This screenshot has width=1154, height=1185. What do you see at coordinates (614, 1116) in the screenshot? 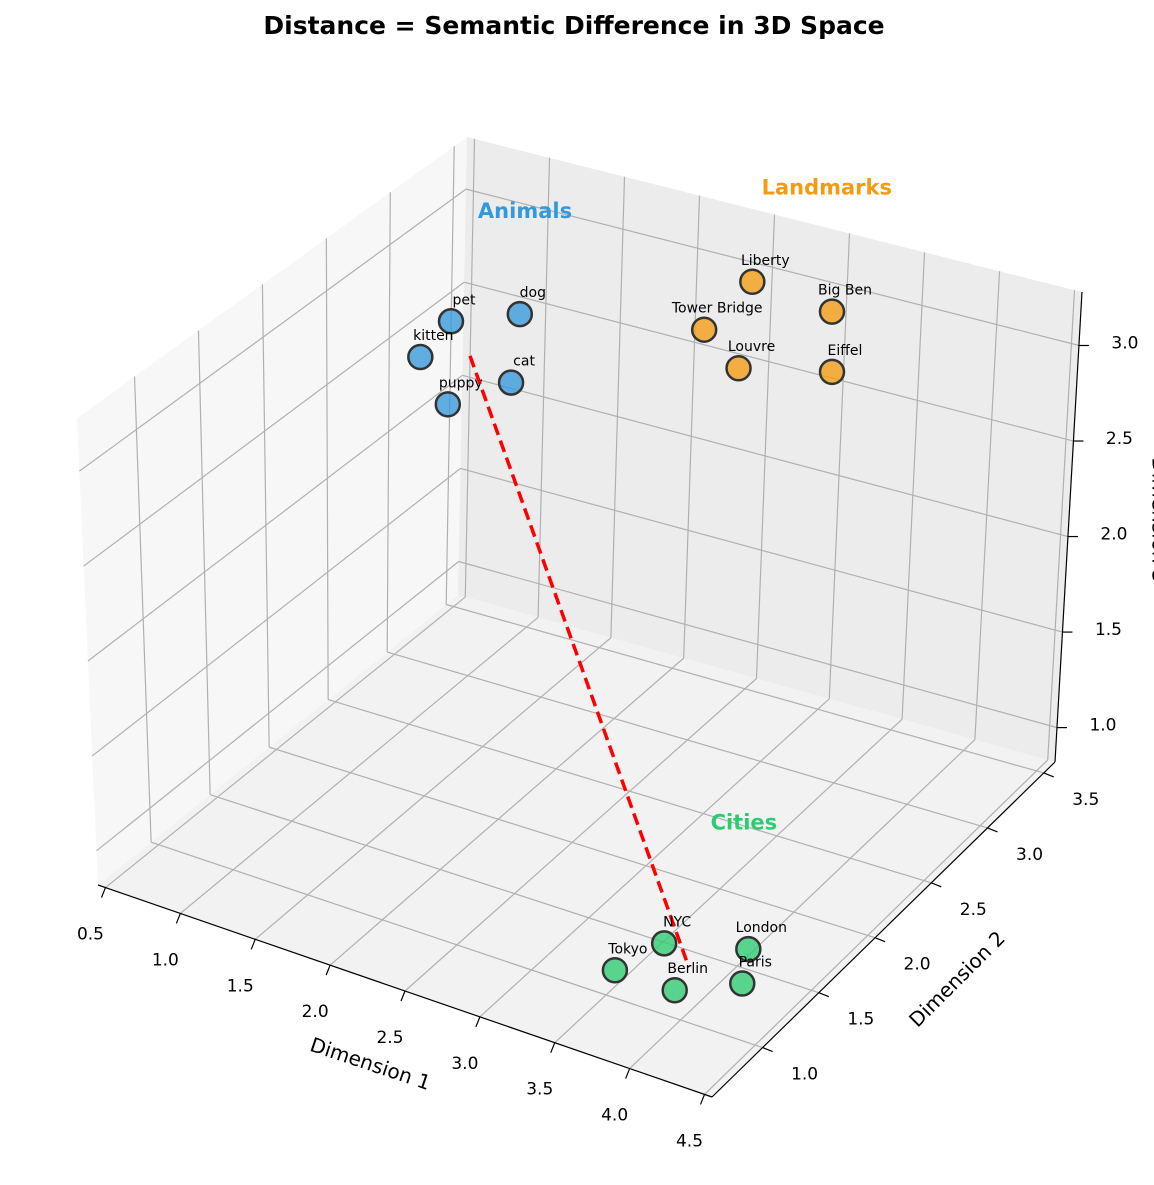
I see `x-tick-label: 4.0` at bounding box center [614, 1116].